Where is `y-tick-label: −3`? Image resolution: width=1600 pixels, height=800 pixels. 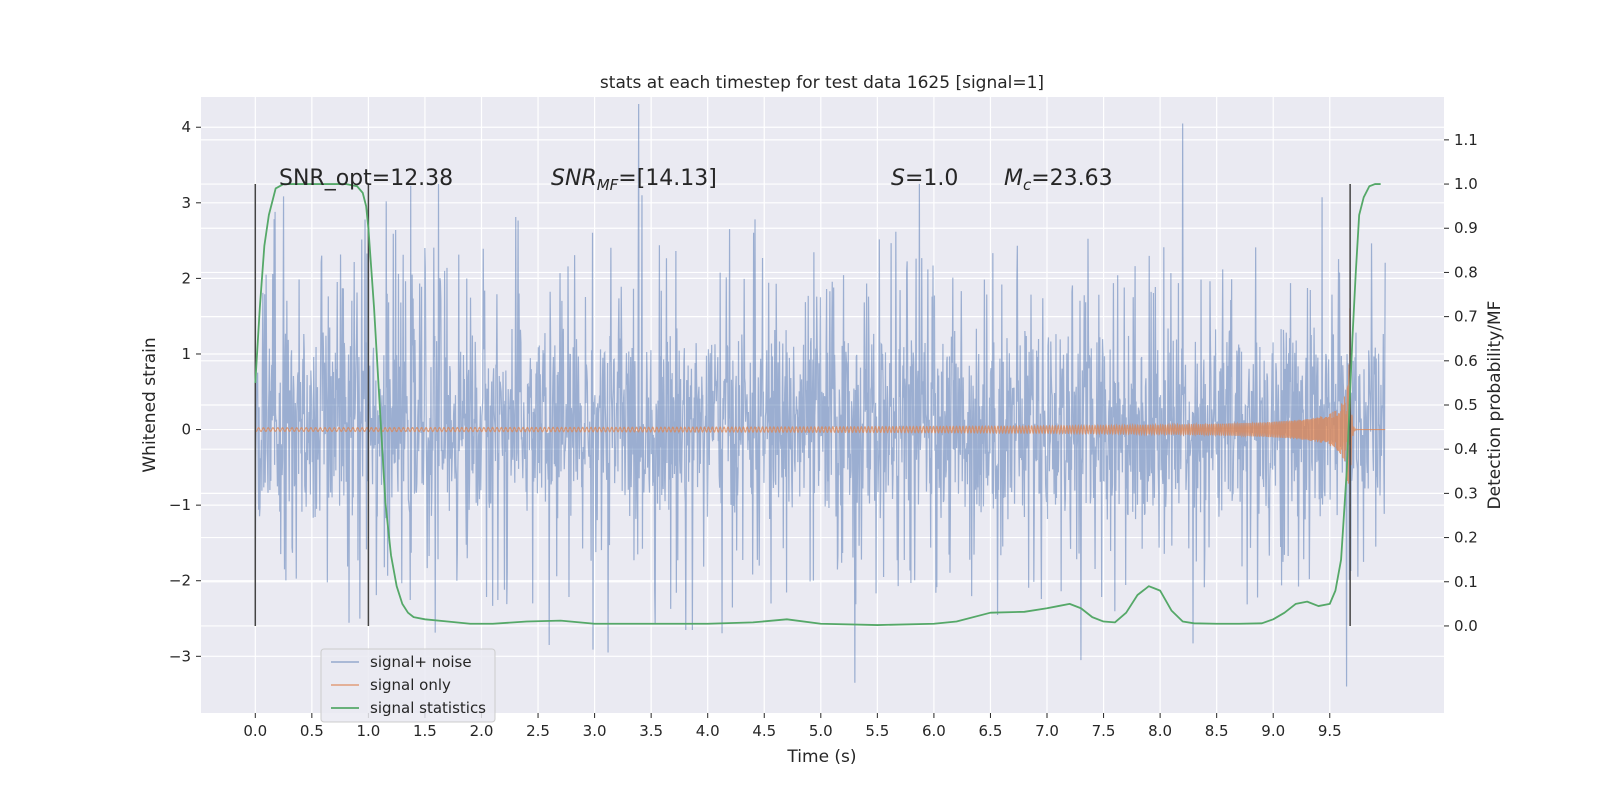
y-tick-label: −3 is located at coordinates (180, 656).